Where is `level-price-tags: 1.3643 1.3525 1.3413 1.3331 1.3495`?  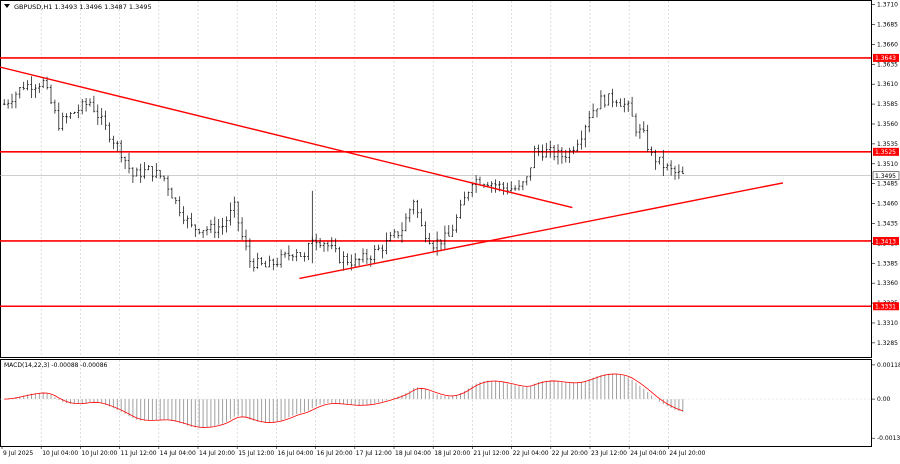
level-price-tags: 1.3643 1.3525 1.3413 1.3331 1.3495 is located at coordinates (886, 182).